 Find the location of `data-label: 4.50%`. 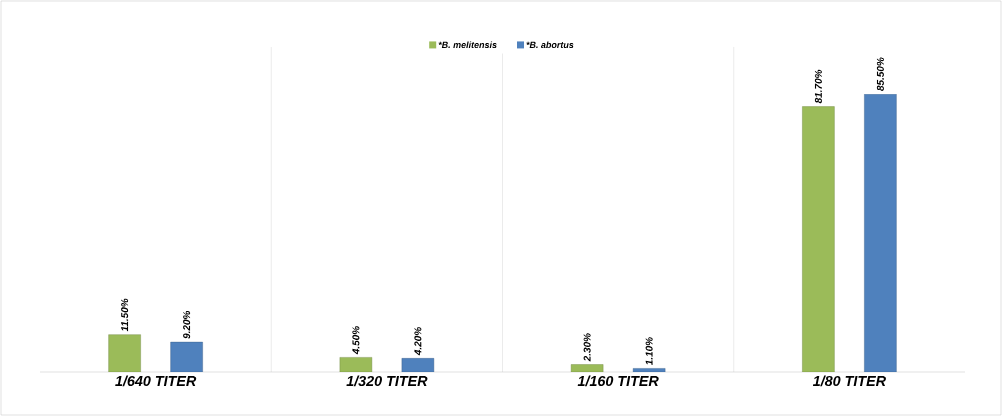

data-label: 4.50% is located at coordinates (356, 340).